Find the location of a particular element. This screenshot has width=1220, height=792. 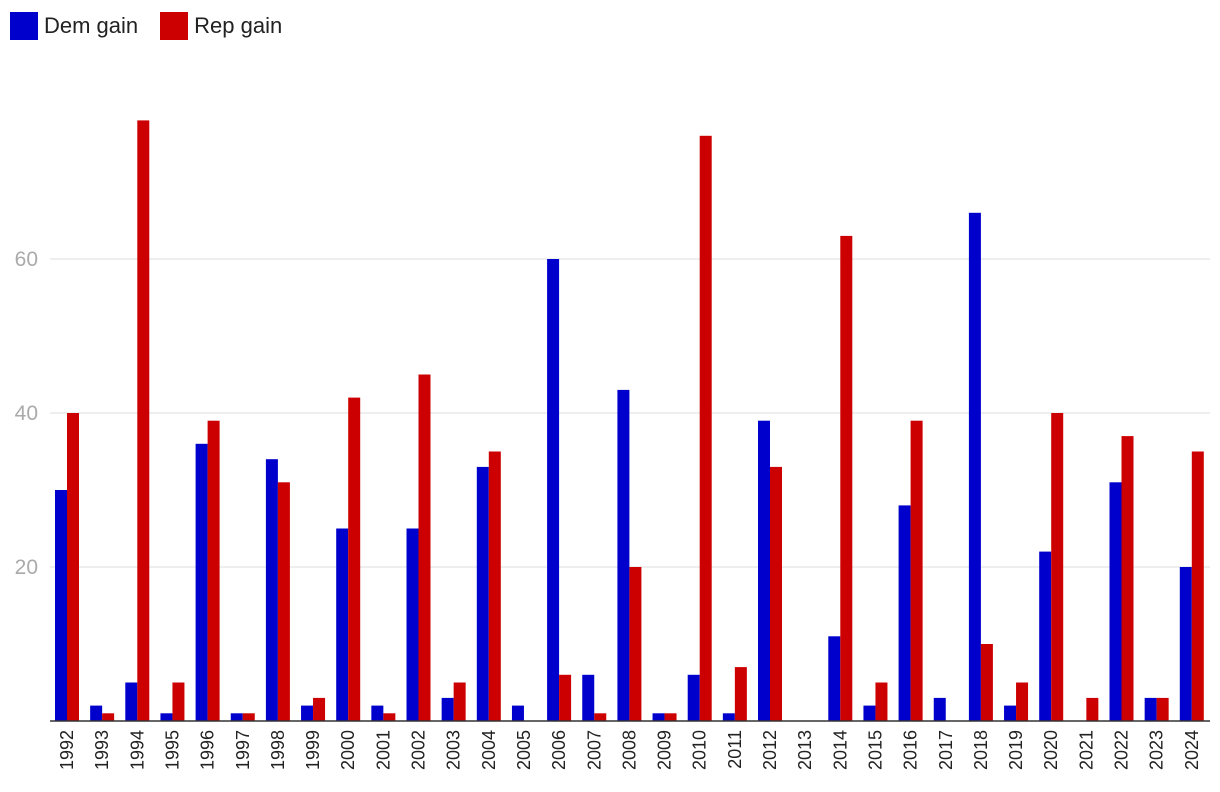

x-tick-label-2003: 2003 is located at coordinates (454, 750).